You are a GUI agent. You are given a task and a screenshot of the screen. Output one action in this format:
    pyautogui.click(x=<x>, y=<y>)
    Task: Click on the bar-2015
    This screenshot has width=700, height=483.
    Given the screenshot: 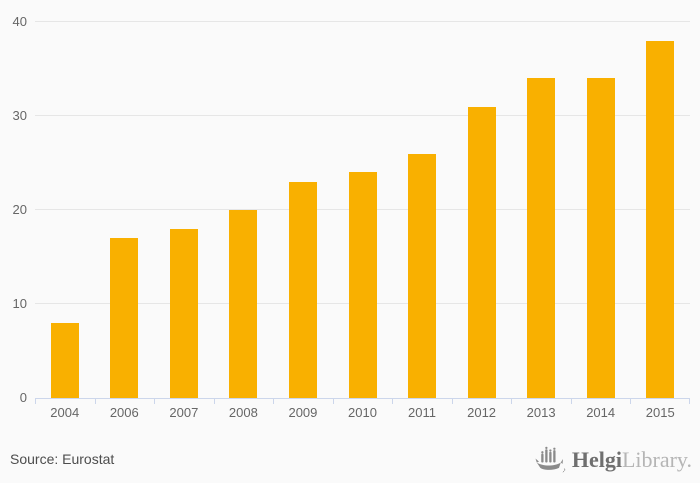 What is the action you would take?
    pyautogui.click(x=660, y=219)
    